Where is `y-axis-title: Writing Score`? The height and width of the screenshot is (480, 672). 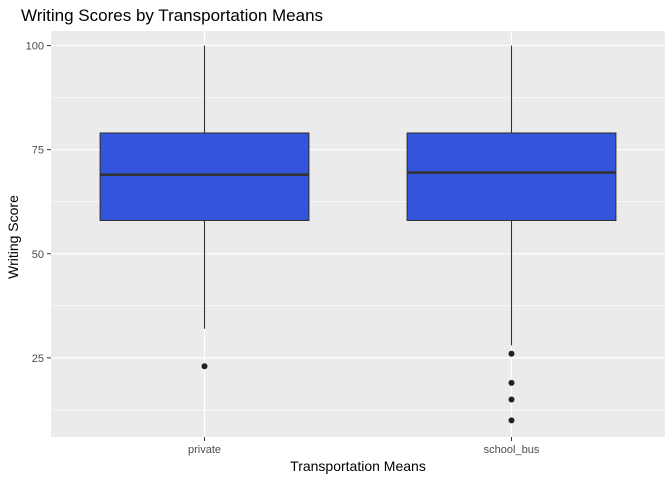
y-axis-title: Writing Score is located at coordinates (13, 237).